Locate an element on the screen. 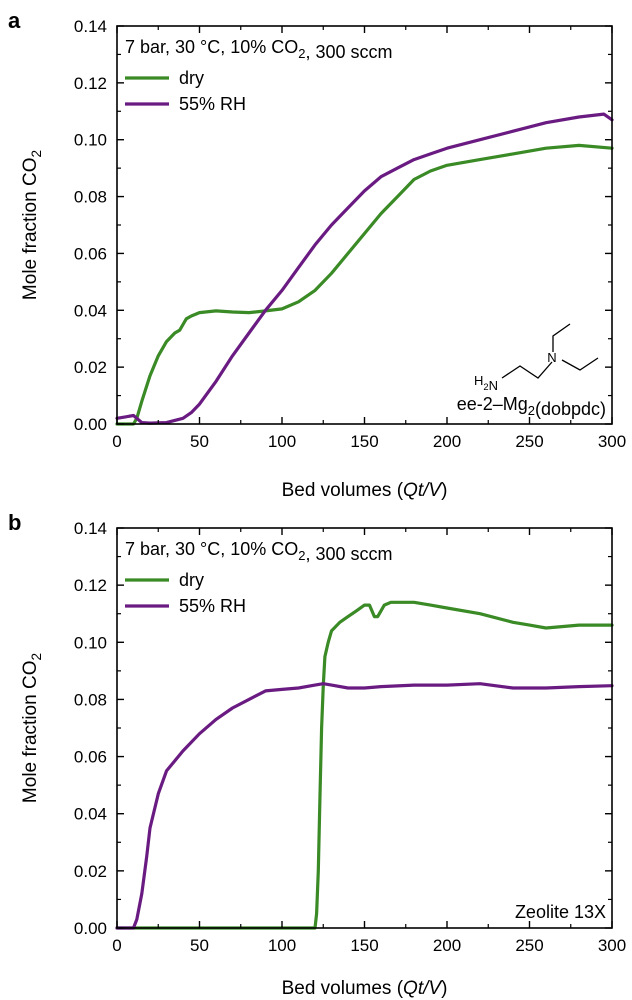 This screenshot has height=1000, width=632. material-label-part: (dobpdc) is located at coordinates (570, 409).